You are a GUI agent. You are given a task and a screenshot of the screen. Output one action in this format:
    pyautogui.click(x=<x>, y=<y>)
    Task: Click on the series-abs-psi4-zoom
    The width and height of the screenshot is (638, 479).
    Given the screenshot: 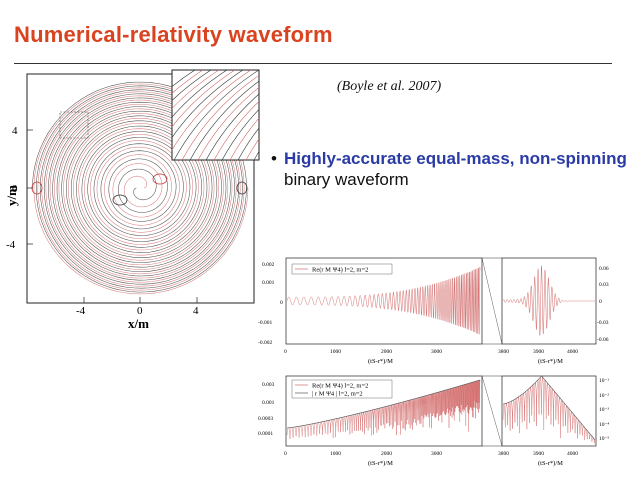 What is the action you would take?
    pyautogui.click(x=549, y=408)
    